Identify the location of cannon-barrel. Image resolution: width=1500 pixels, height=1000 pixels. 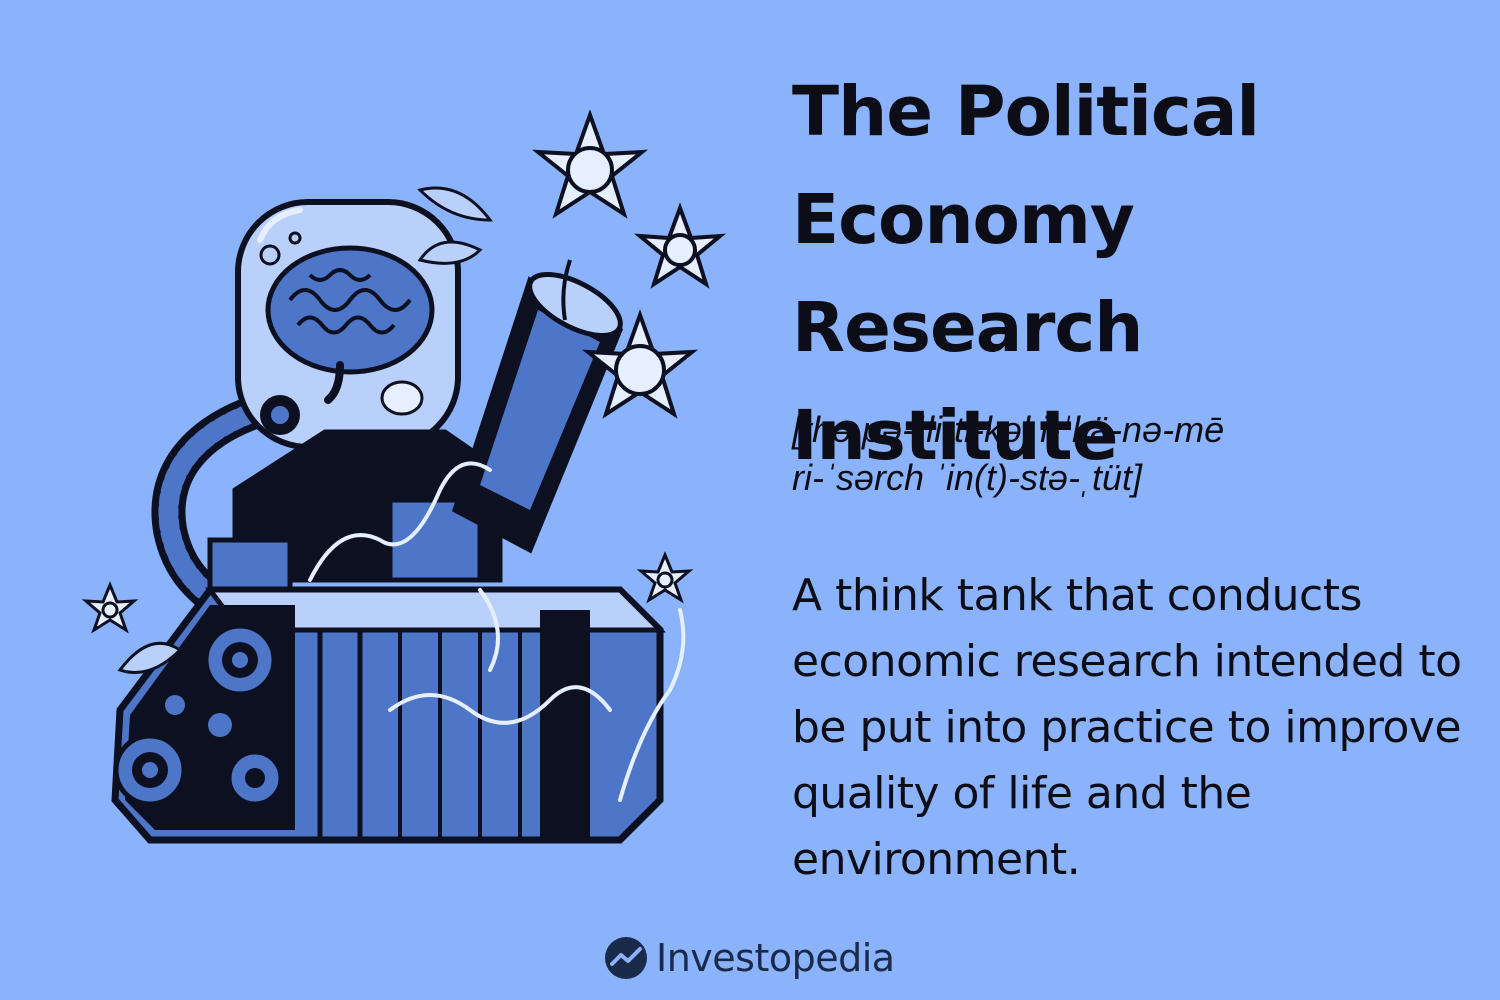
(537, 413).